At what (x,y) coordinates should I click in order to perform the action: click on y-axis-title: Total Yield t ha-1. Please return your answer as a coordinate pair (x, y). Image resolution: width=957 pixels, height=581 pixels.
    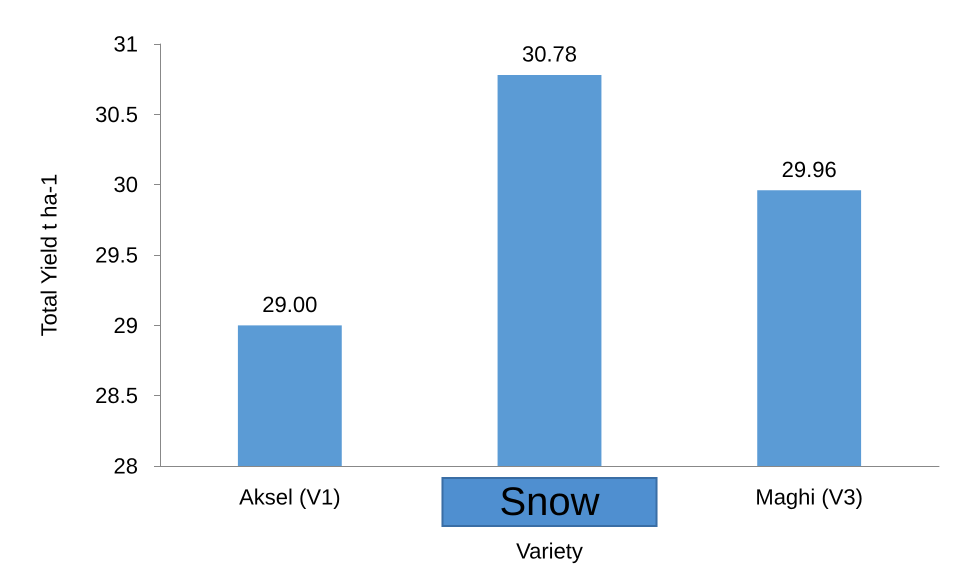
    Looking at the image, I should click on (49, 255).